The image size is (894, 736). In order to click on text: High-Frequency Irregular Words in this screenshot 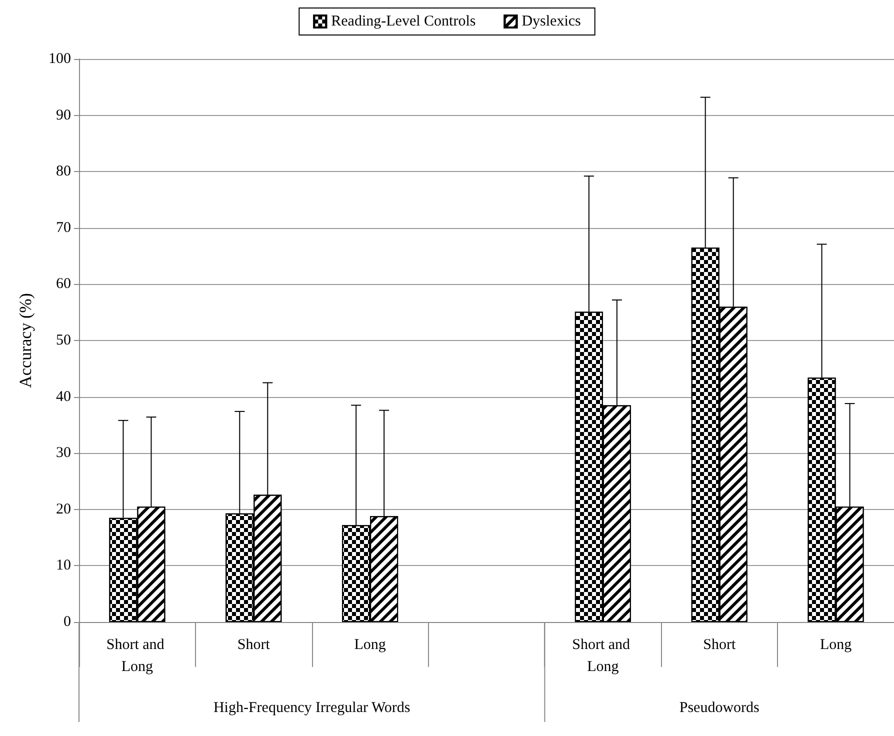, I will do `click(311, 708)`.